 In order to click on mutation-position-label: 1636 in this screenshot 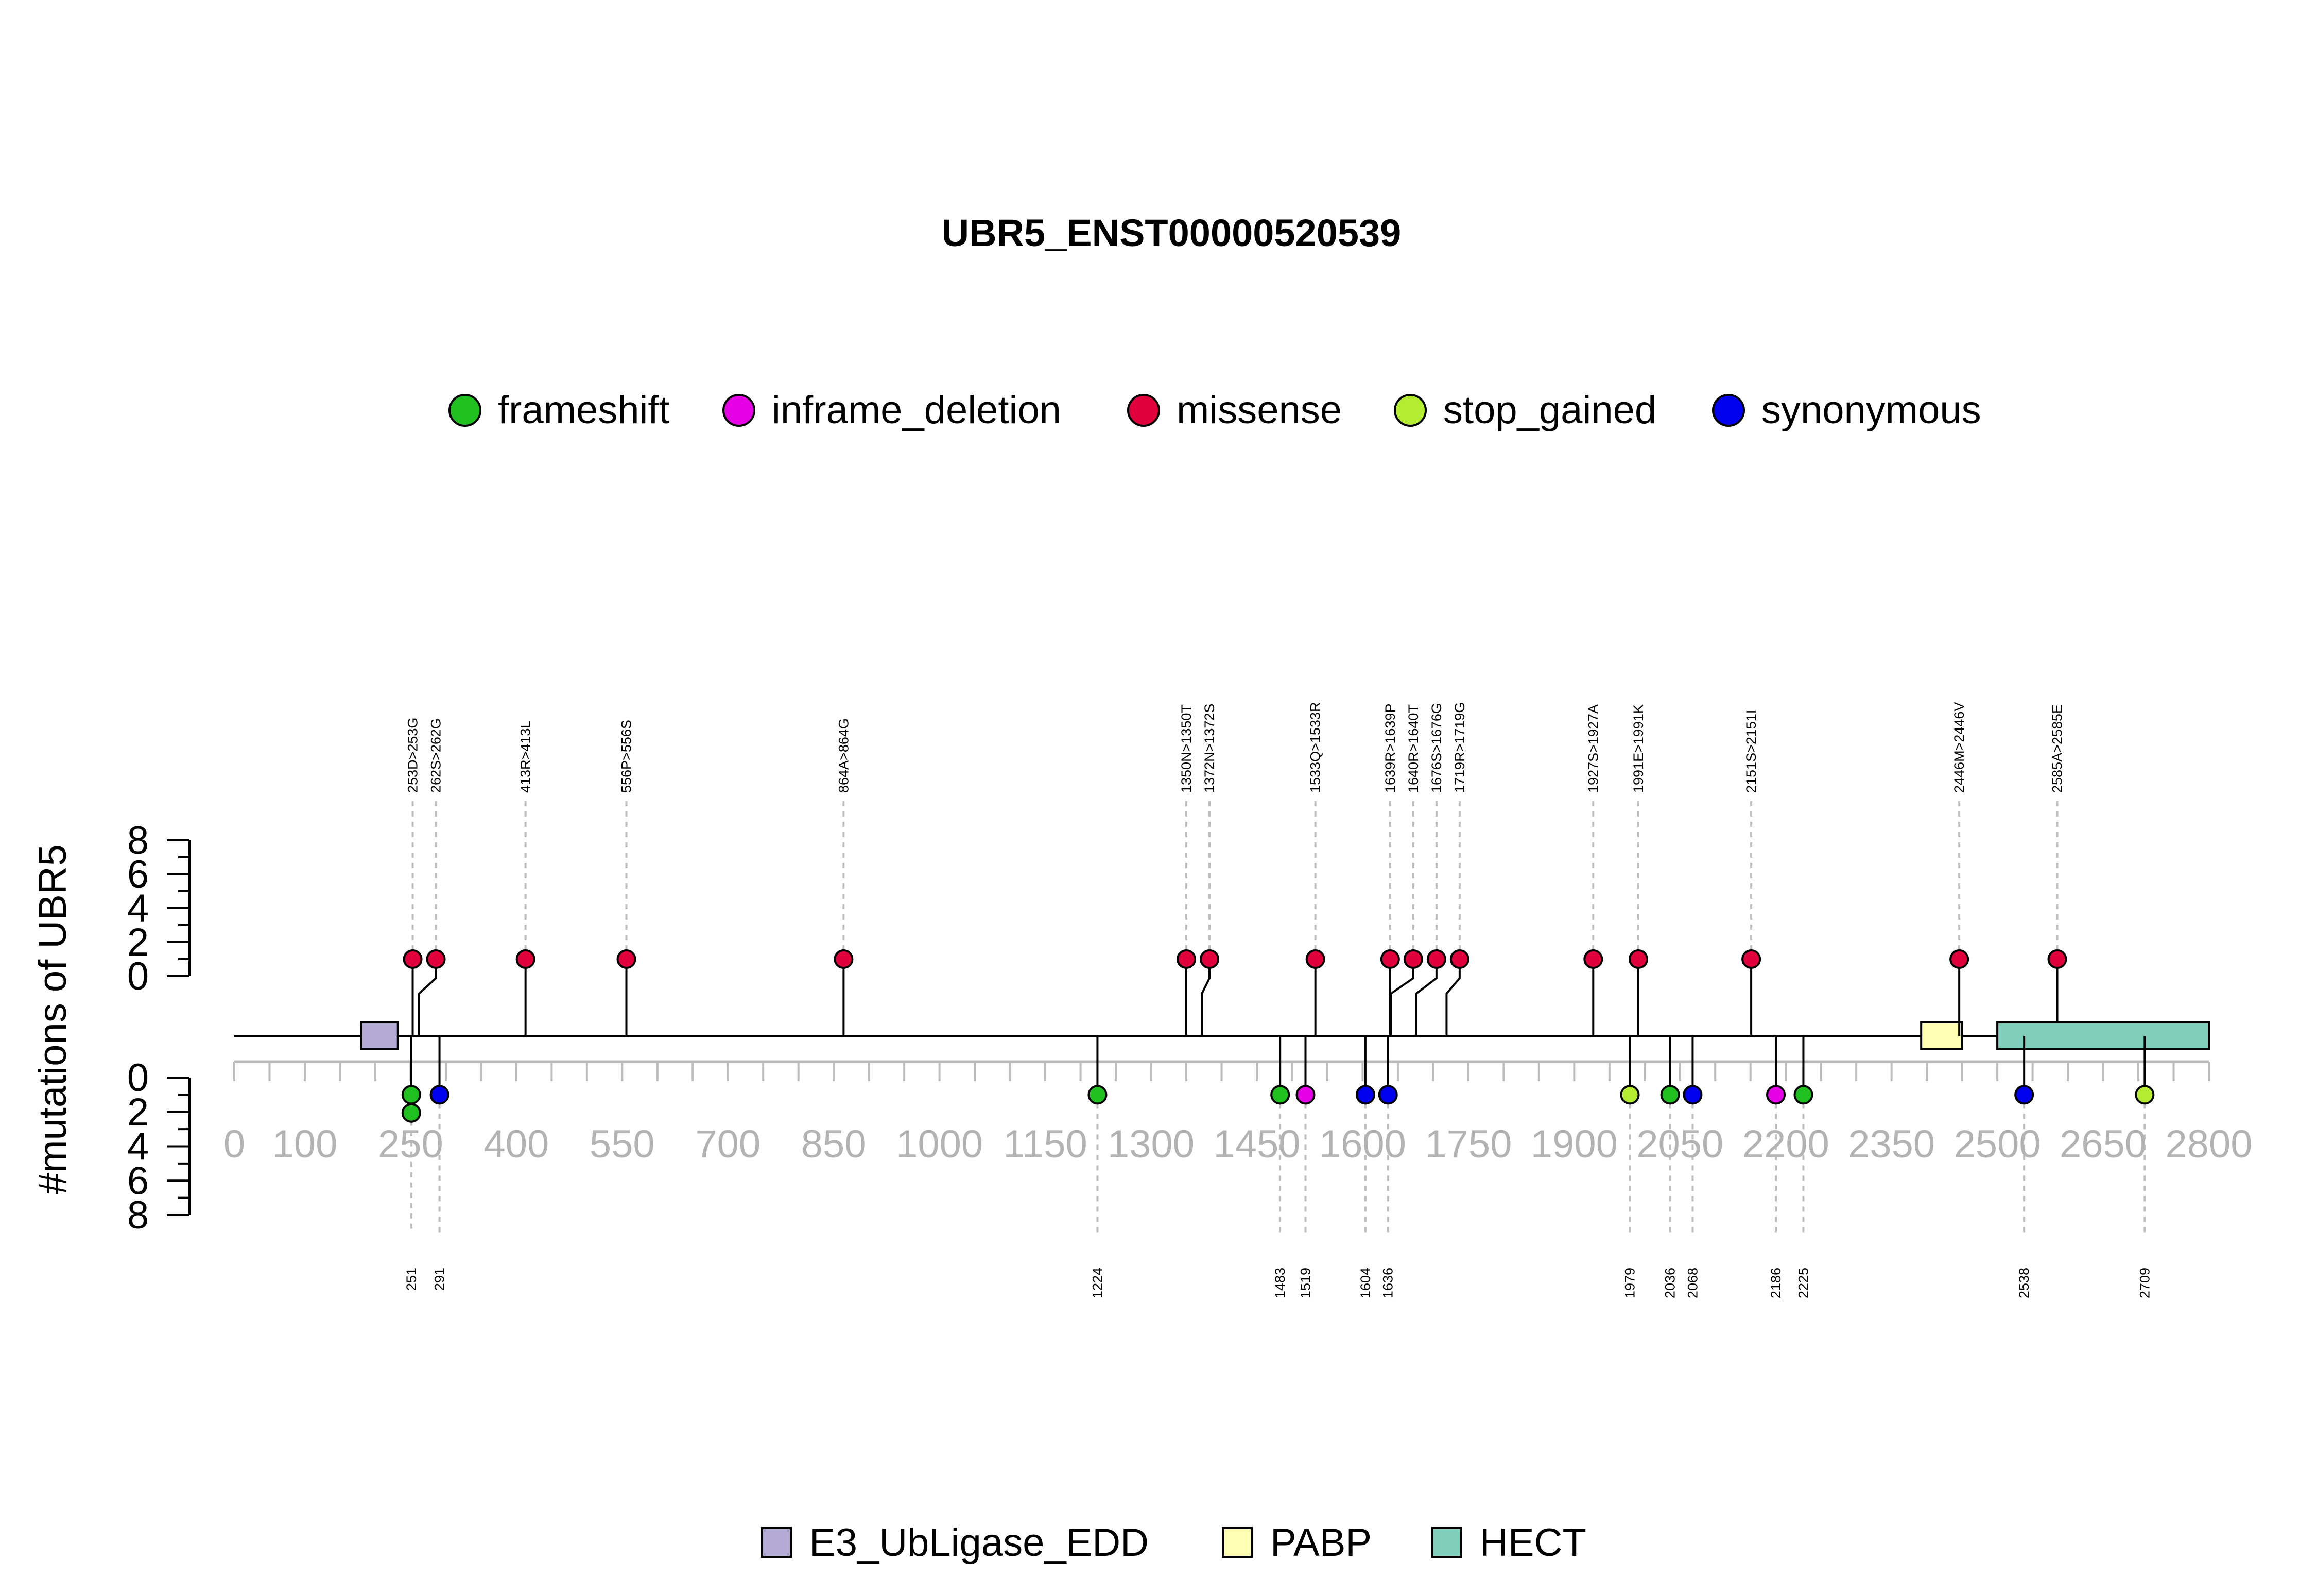, I will do `click(1388, 1283)`.